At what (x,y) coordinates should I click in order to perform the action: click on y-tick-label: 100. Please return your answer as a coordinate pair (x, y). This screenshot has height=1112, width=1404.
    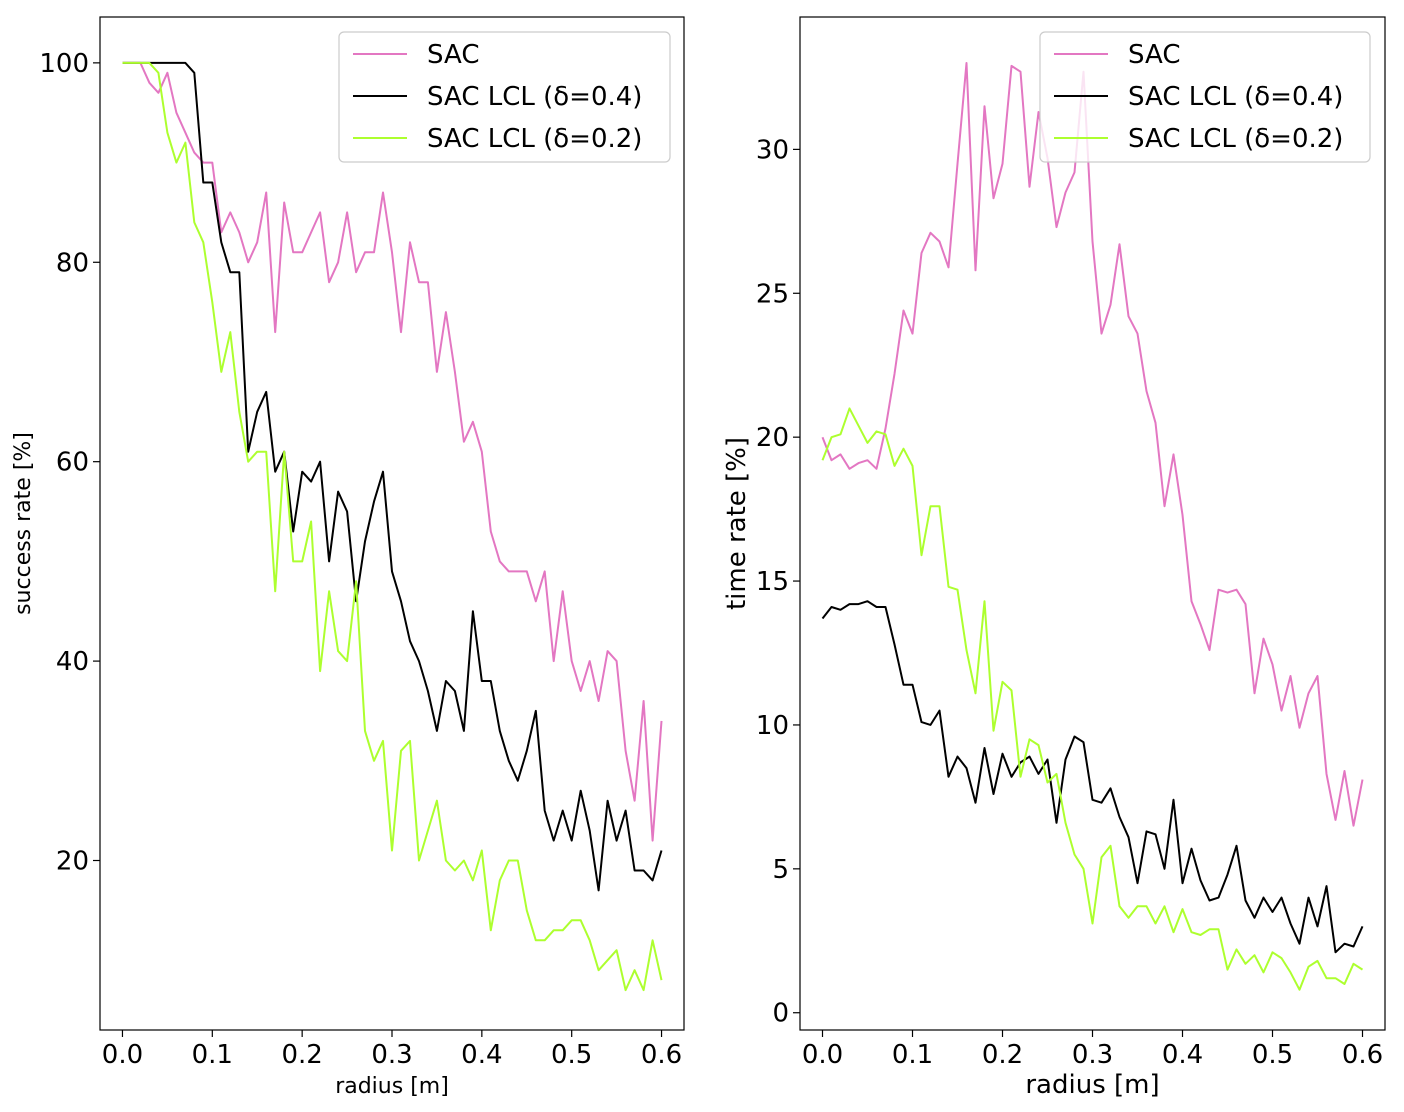
    Looking at the image, I should click on (64, 64).